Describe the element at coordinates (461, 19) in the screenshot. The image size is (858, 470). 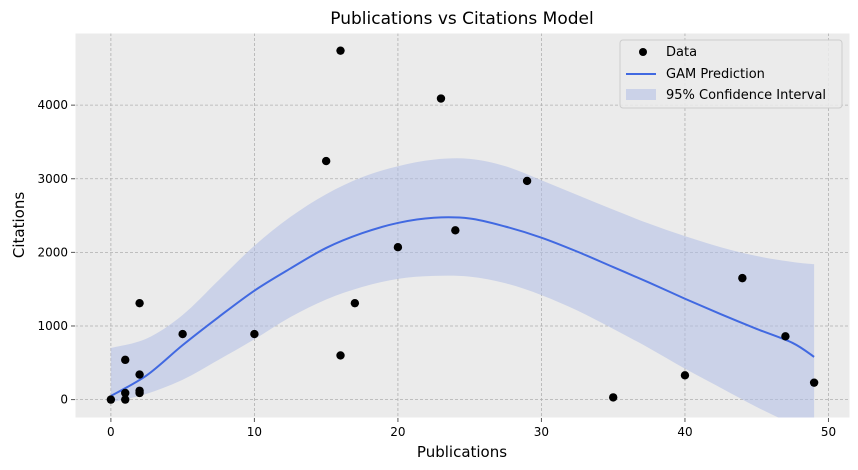
I see `chart-title: Publications vs Citations Model` at that location.